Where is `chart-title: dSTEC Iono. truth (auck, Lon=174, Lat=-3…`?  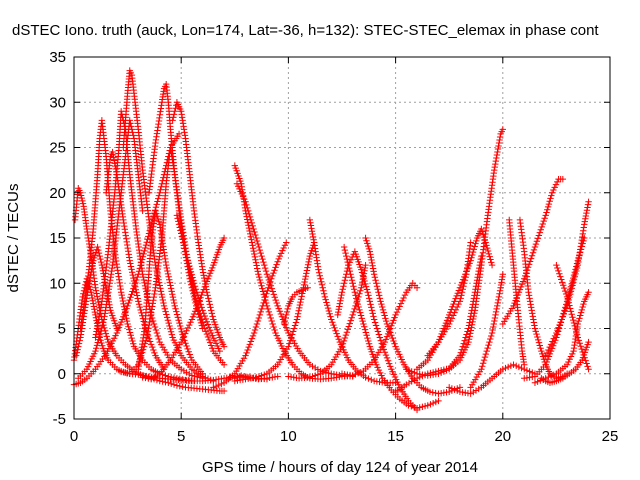
chart-title: dSTEC Iono. truth (auck, Lon=174, Lat=-3… is located at coordinates (305, 30).